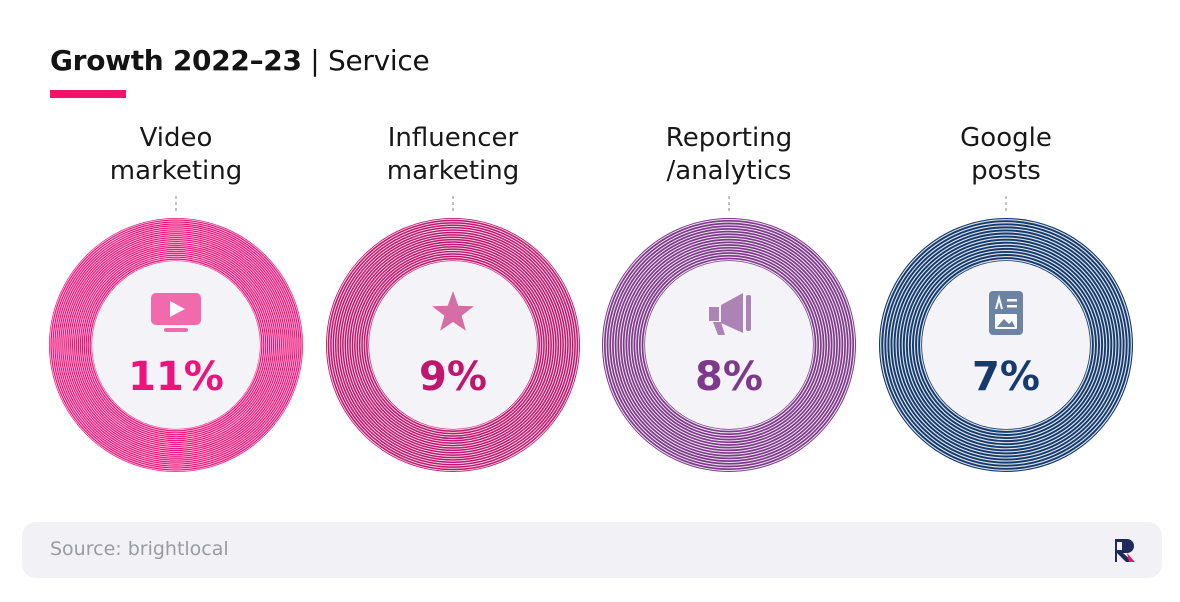  What do you see at coordinates (453, 311) in the screenshot?
I see `star-icon` at bounding box center [453, 311].